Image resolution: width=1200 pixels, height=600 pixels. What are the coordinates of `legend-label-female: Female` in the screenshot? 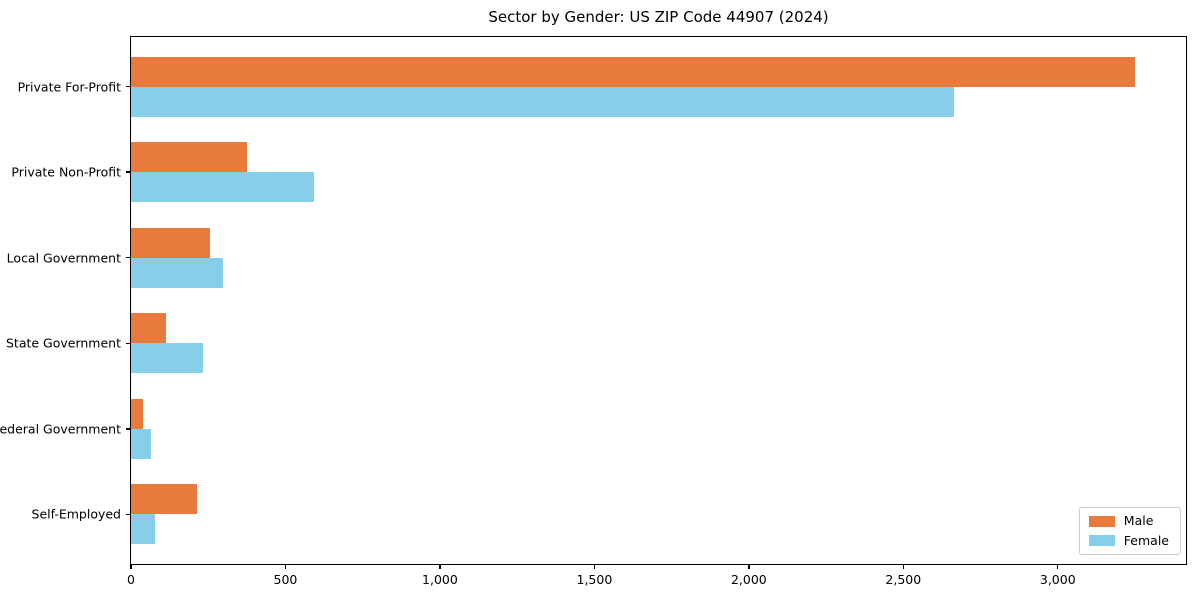 It's located at (1146, 540).